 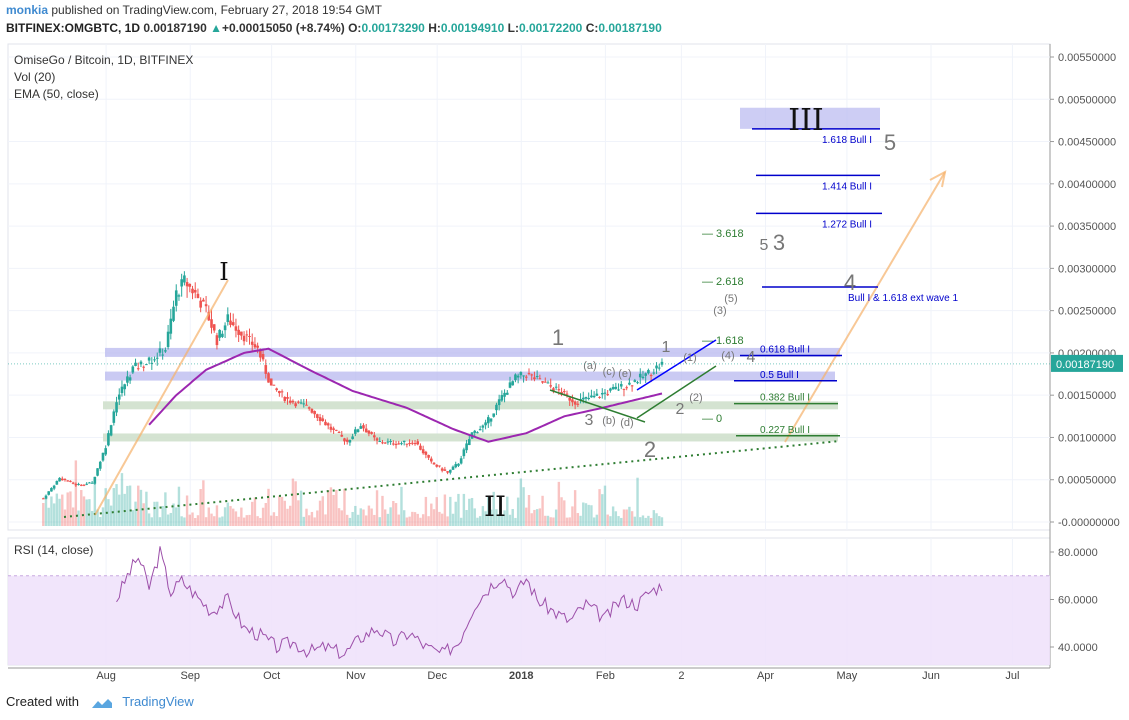 I want to click on change-arrow-icon: ▲, so click(x=216, y=28).